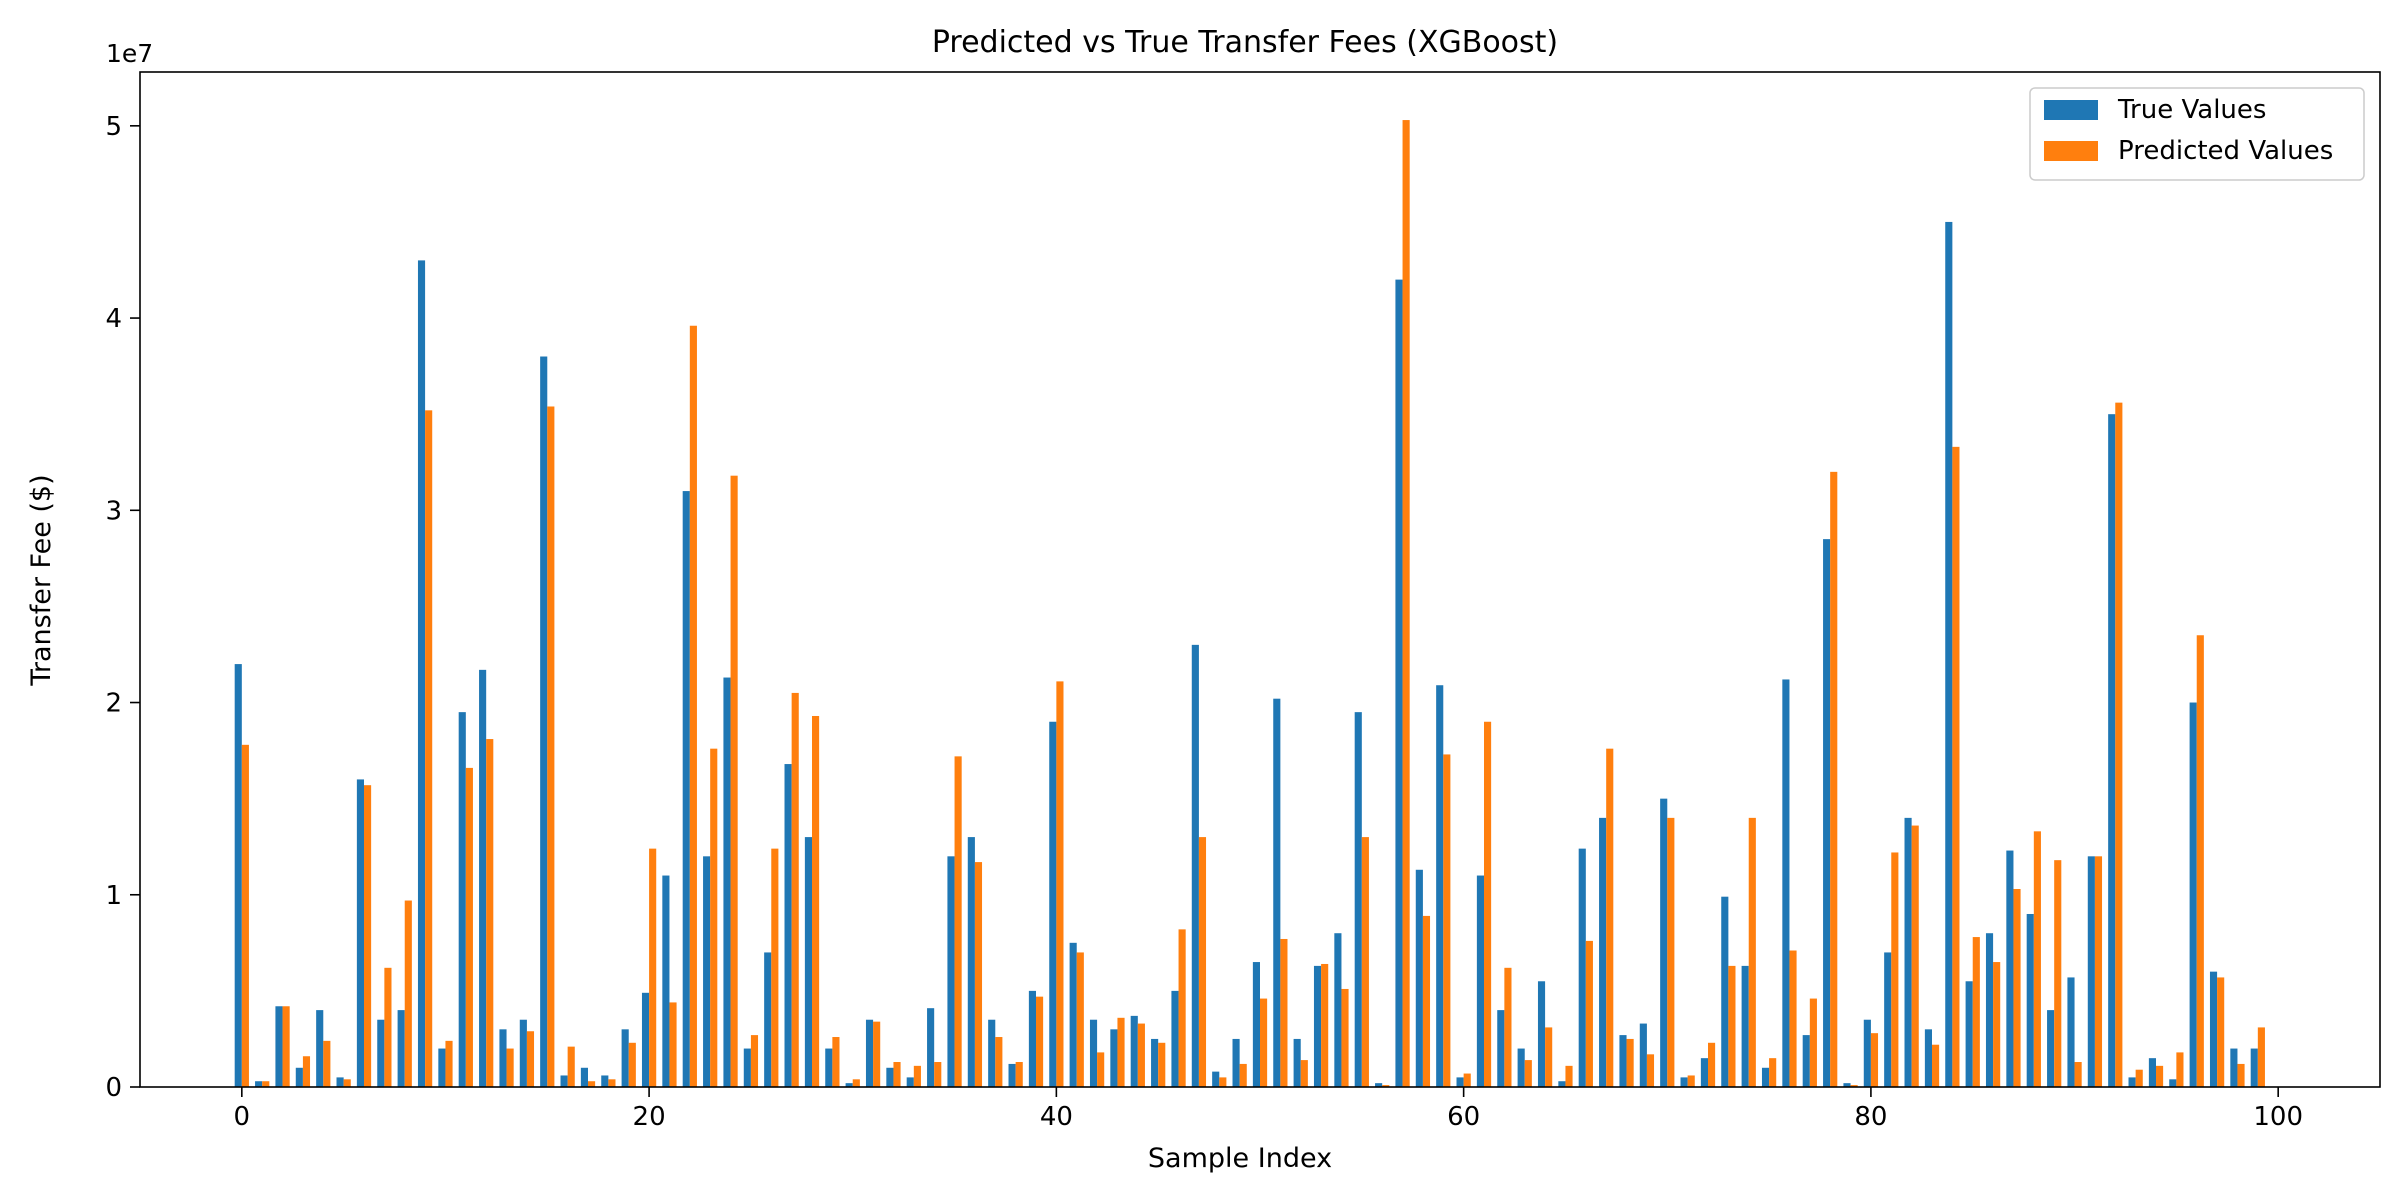 This screenshot has width=2400, height=1204. What do you see at coordinates (1240, 1158) in the screenshot?
I see `x-axis-label: Sample Index` at bounding box center [1240, 1158].